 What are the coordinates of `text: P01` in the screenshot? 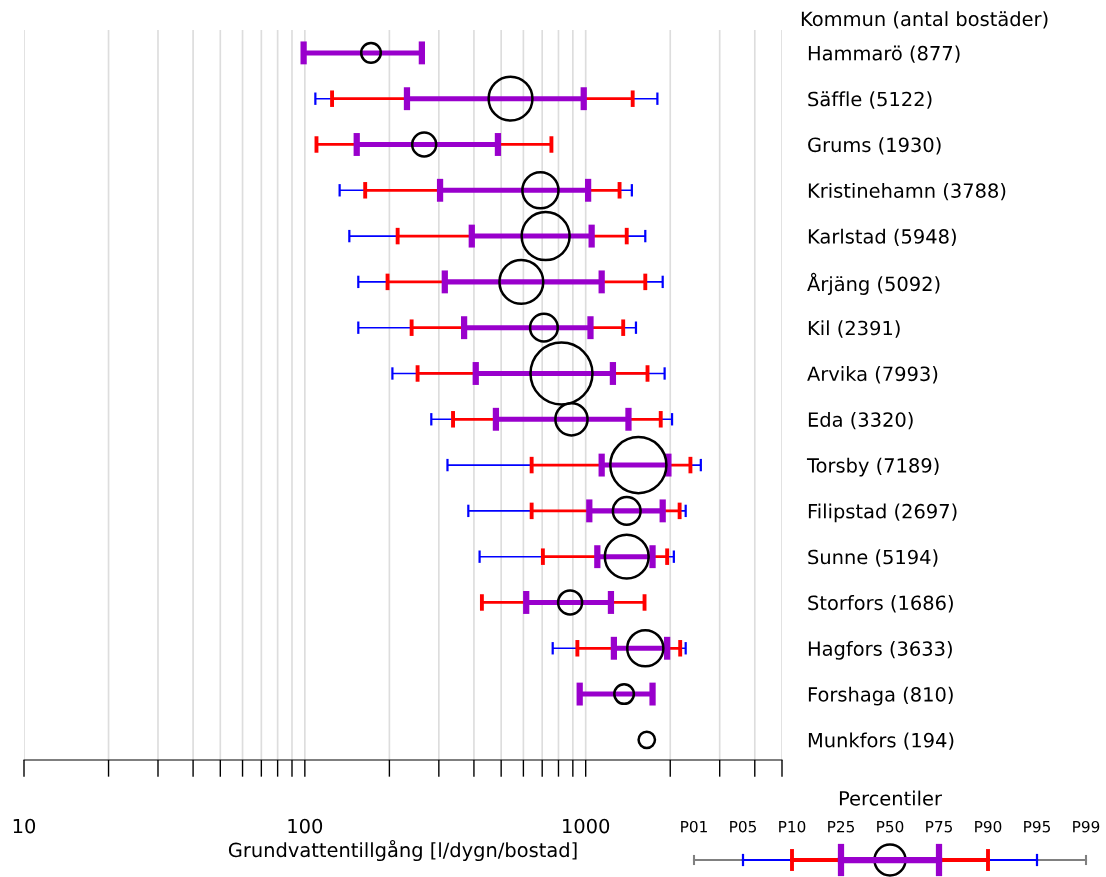 It's located at (694, 826).